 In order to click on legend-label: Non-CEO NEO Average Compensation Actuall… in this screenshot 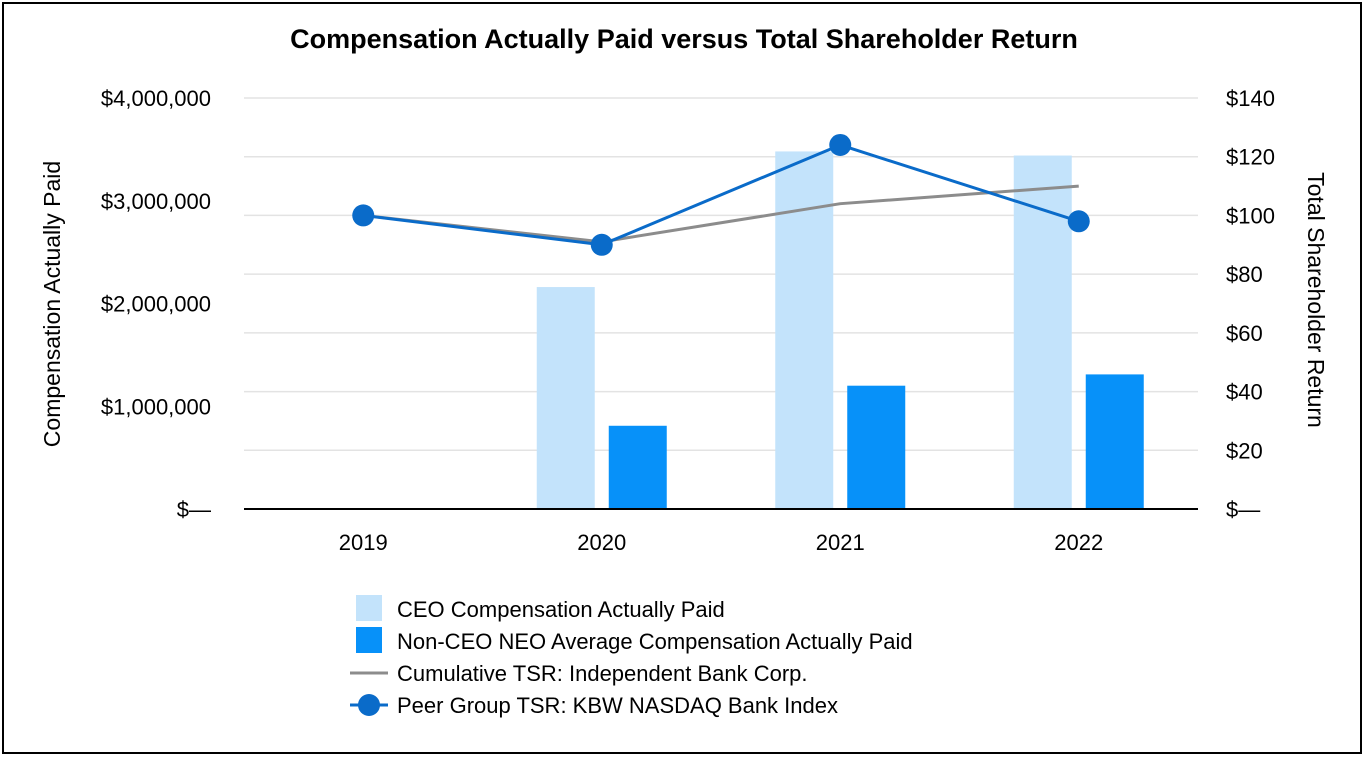, I will do `click(655, 641)`.